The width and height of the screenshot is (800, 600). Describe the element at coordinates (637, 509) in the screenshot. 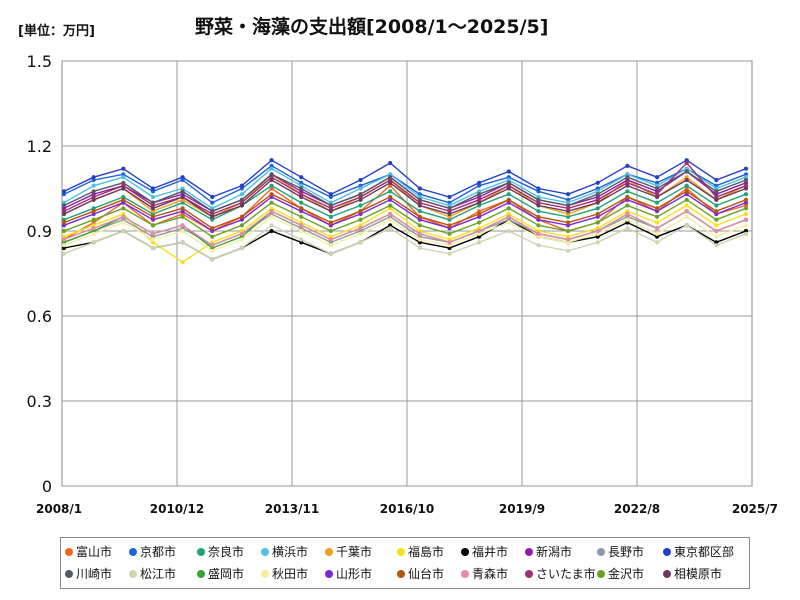

I see `x-tick-label: 2022/8` at that location.